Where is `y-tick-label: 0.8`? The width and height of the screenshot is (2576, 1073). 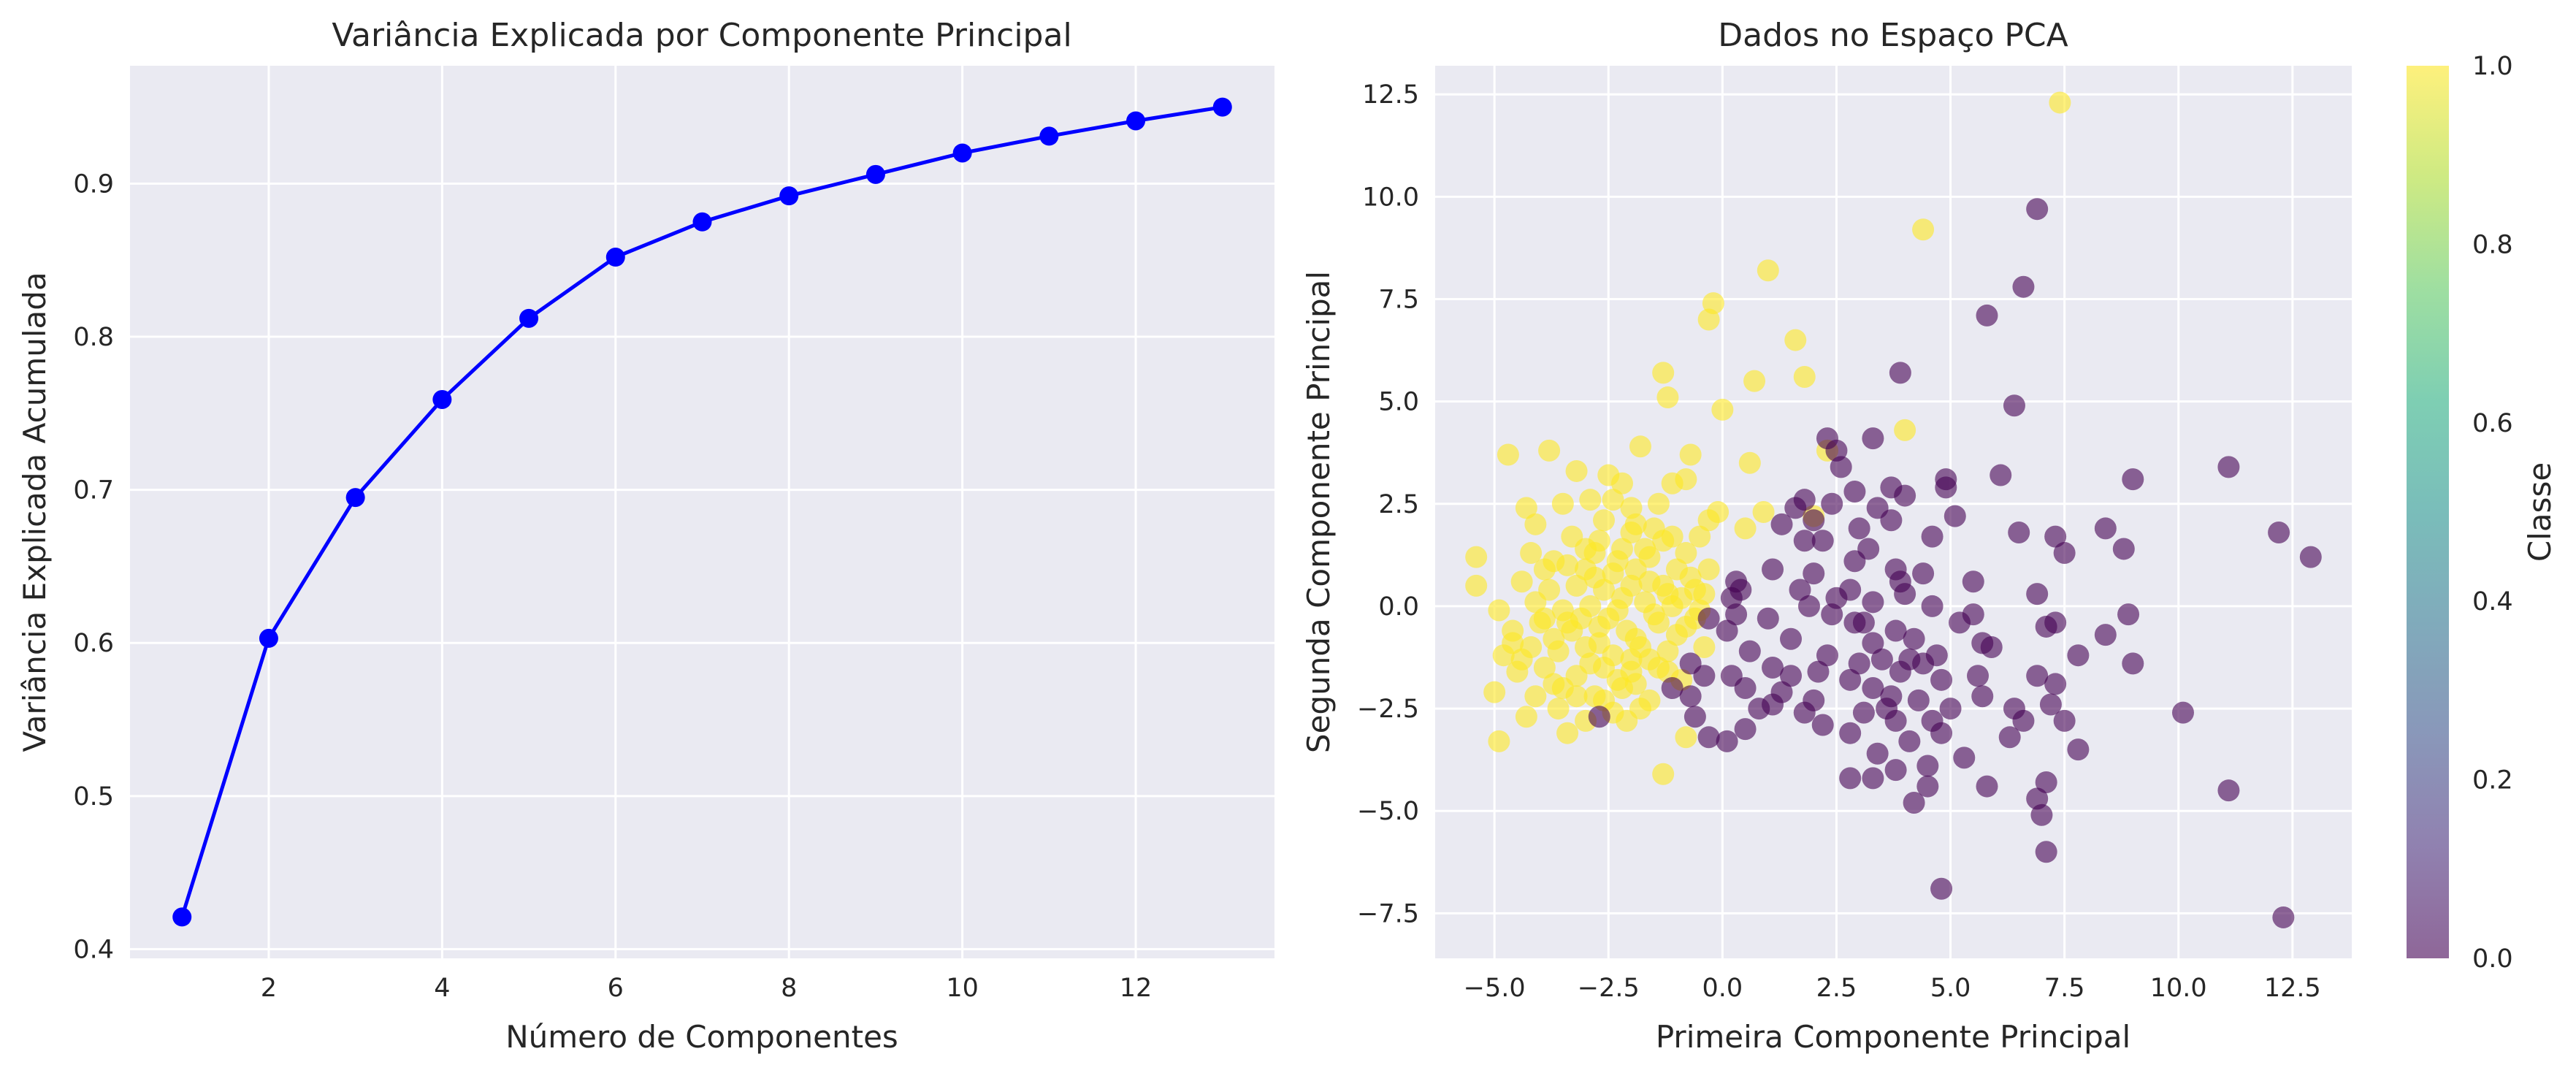
y-tick-label: 0.8 is located at coordinates (93, 337).